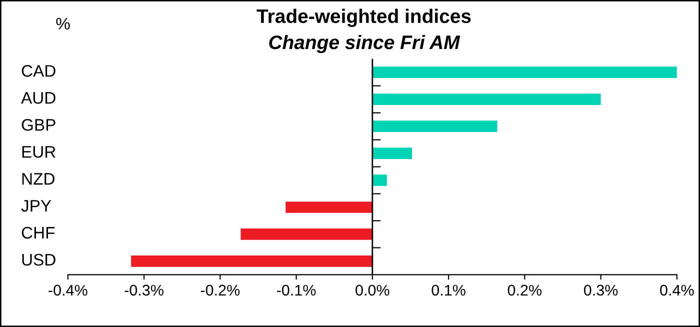 The image size is (700, 327). Describe the element at coordinates (38, 98) in the screenshot. I see `y-tick-label: AUD` at that location.